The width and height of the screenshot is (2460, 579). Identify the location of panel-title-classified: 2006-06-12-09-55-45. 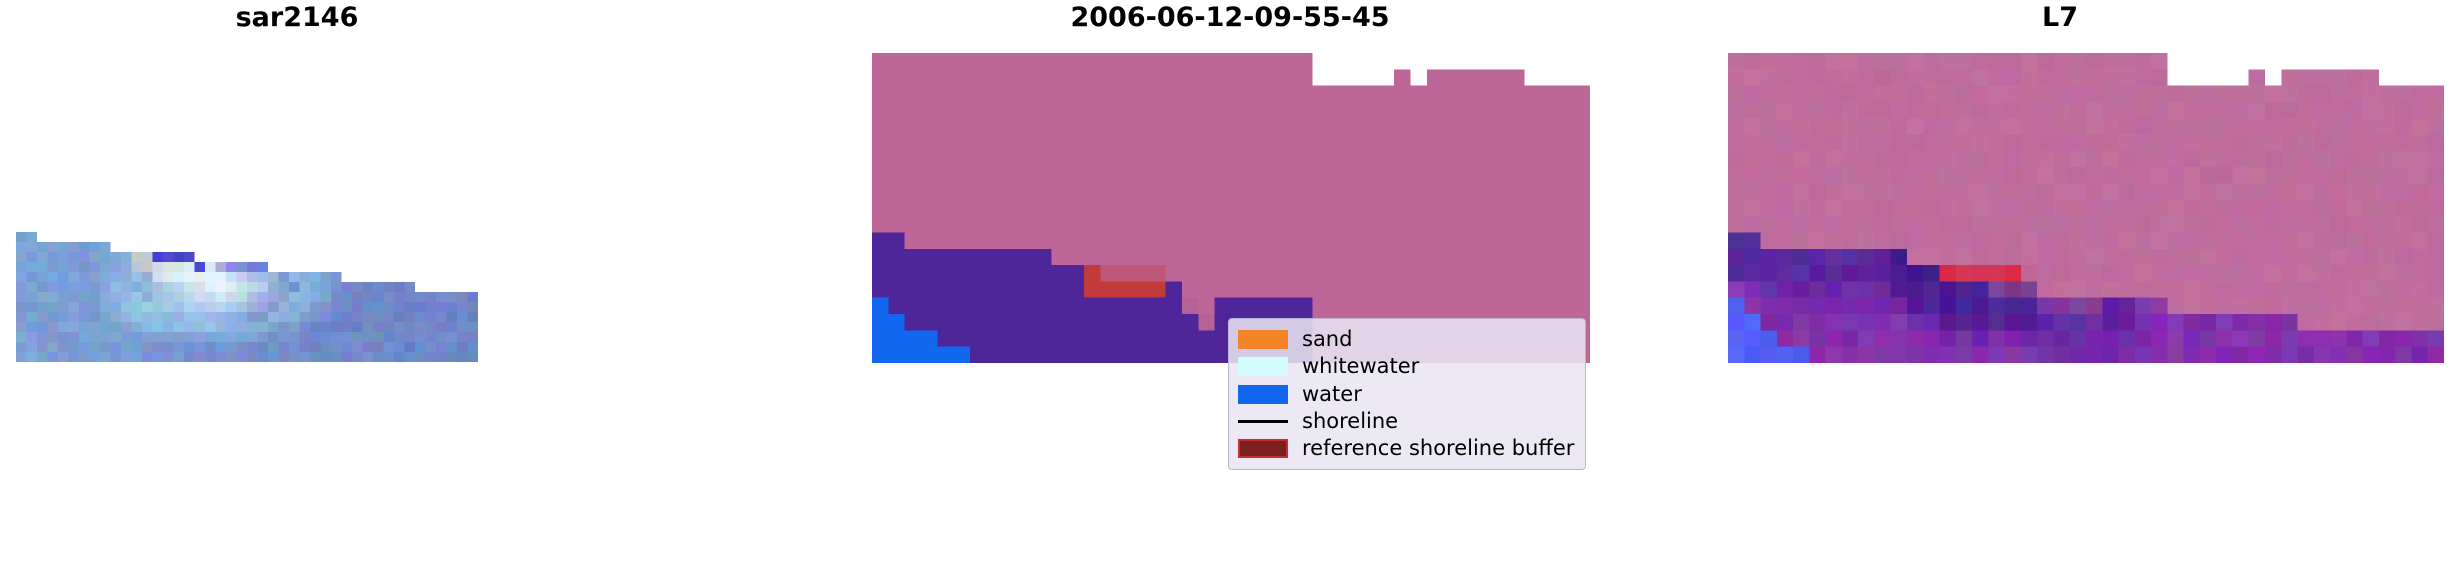
(1230, 17).